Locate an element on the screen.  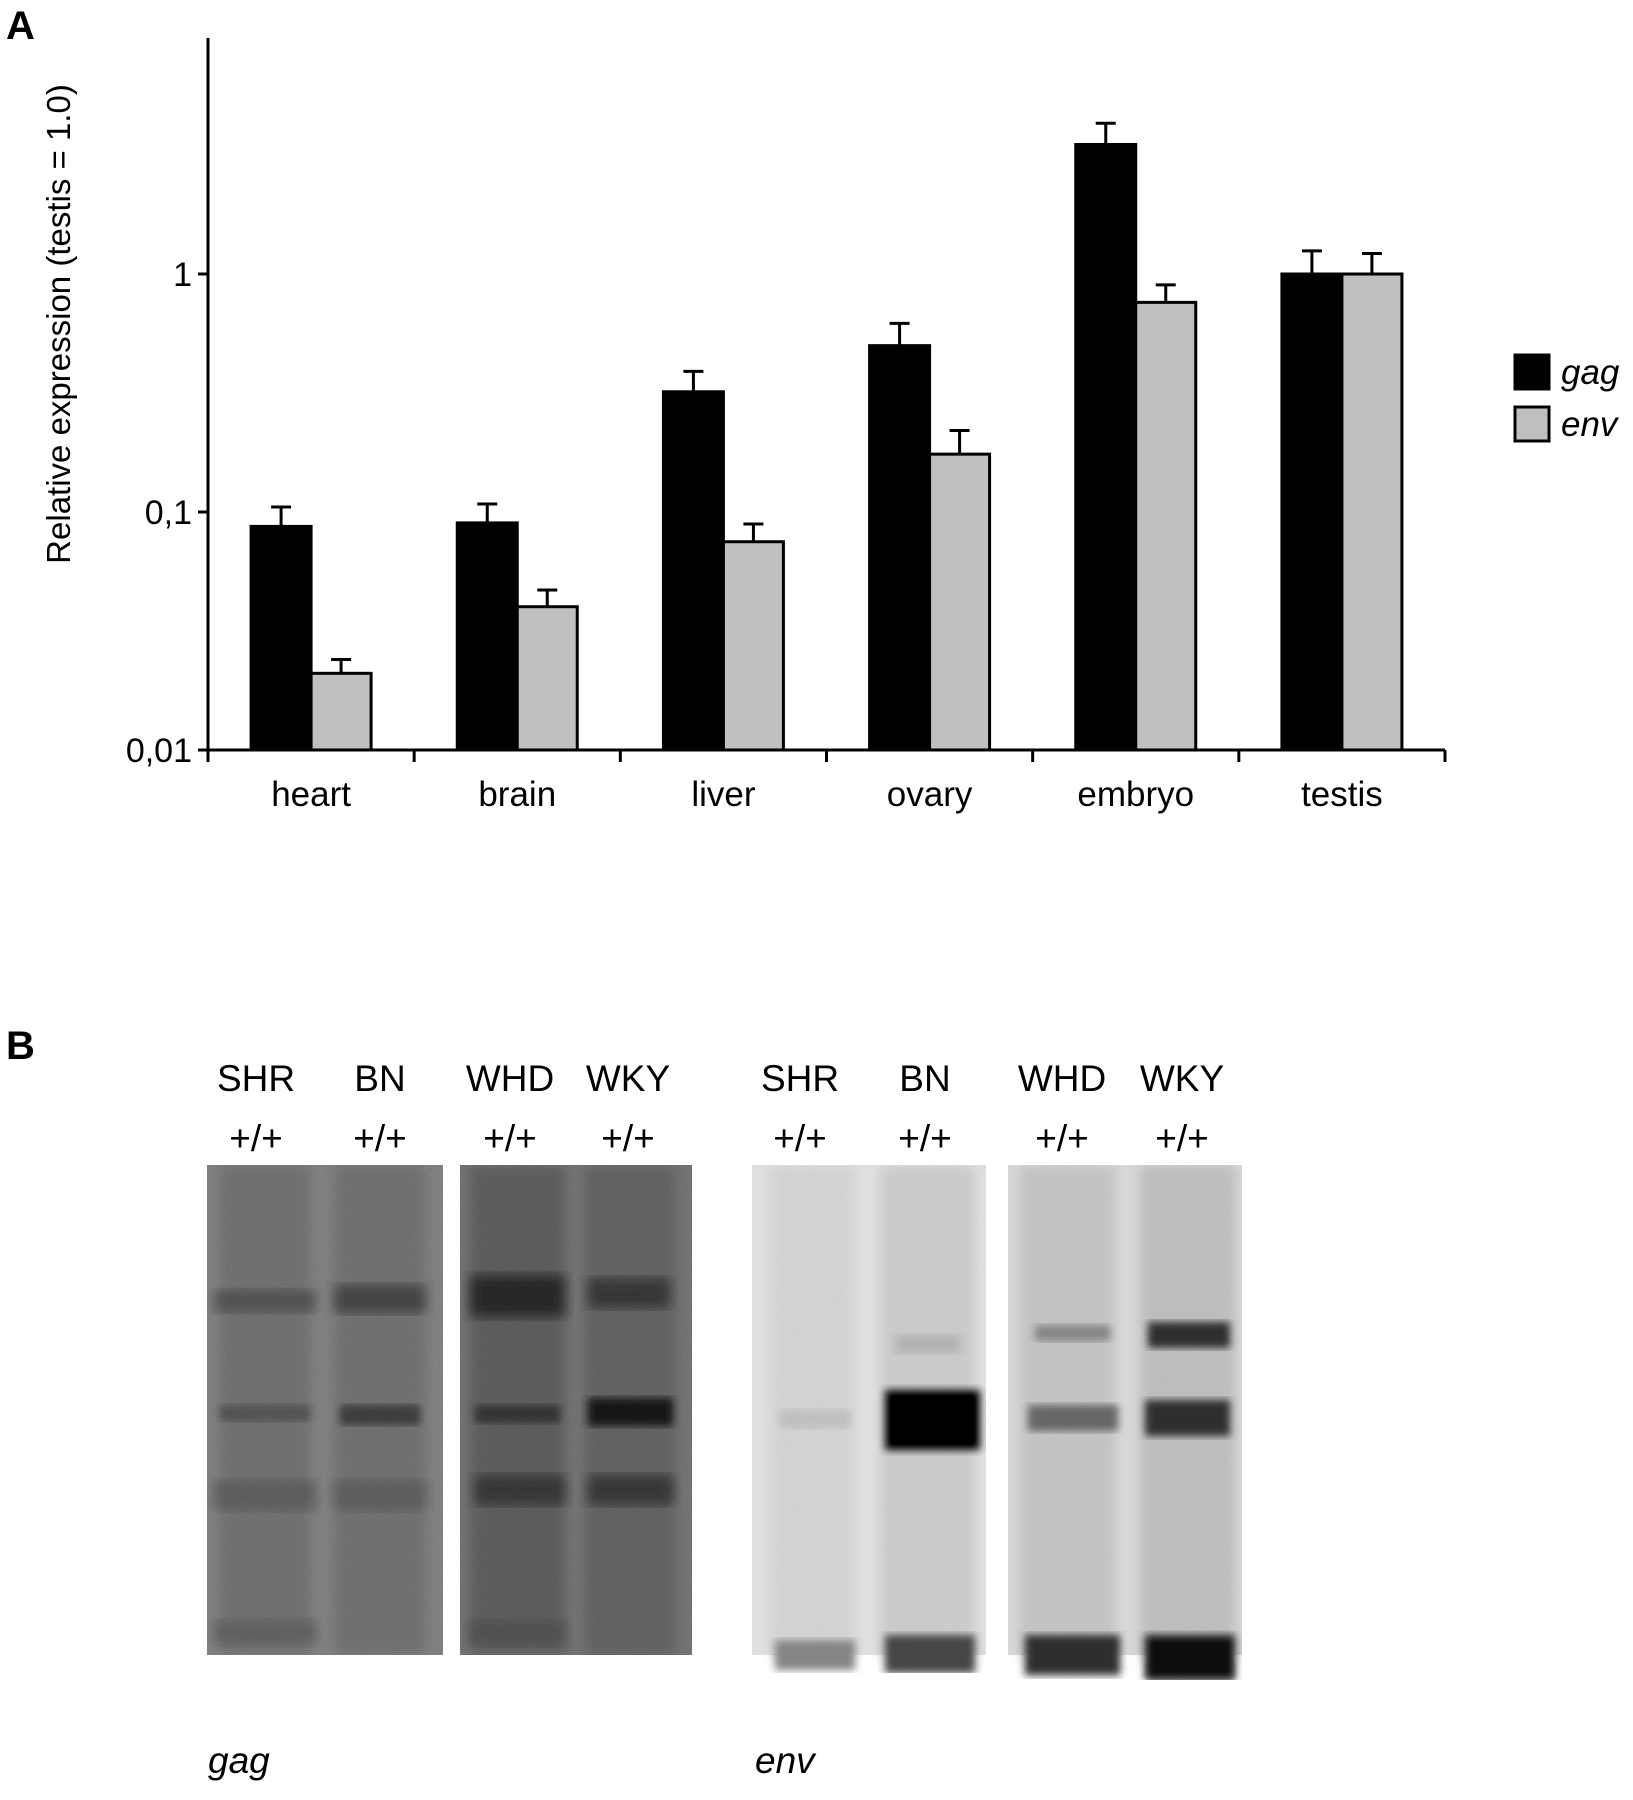
bar-env-testis is located at coordinates (1372, 512).